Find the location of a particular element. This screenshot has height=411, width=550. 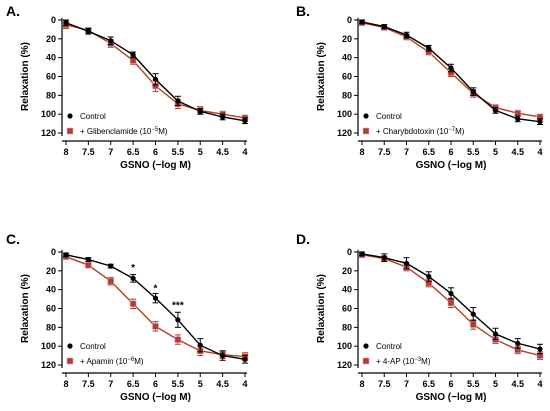

y-tick-label: 60 is located at coordinates (347, 77).